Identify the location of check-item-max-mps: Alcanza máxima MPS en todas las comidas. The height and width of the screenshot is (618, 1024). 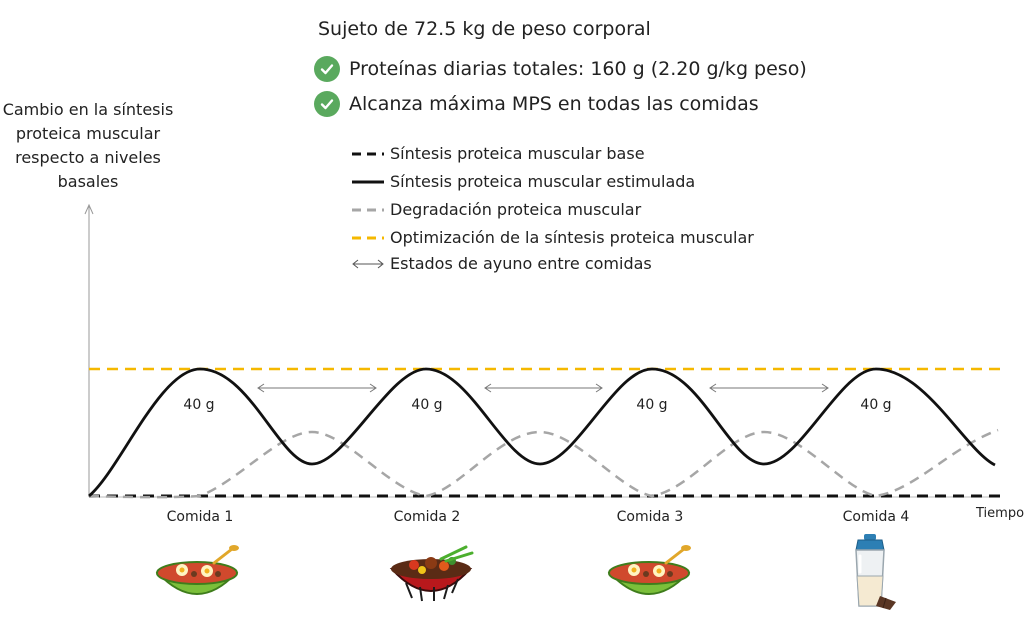
(536, 104).